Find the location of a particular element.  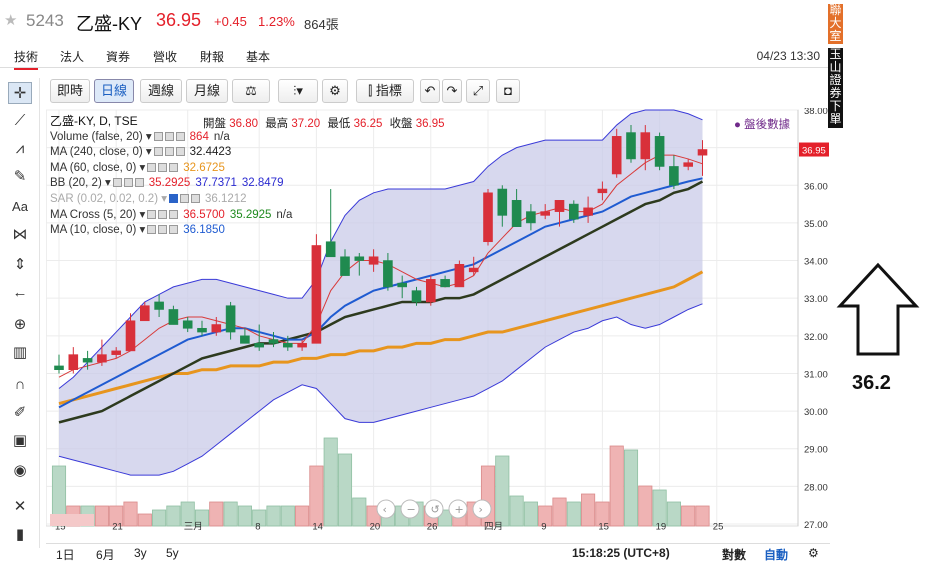

legend-row: MA (60, close, 0) ▾ 32.6725 is located at coordinates (171, 169).